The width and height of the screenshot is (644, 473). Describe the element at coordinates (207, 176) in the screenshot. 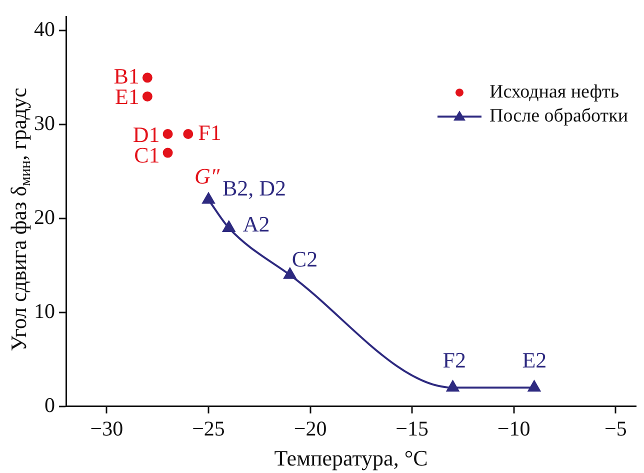

I see `annotation: G″` at that location.